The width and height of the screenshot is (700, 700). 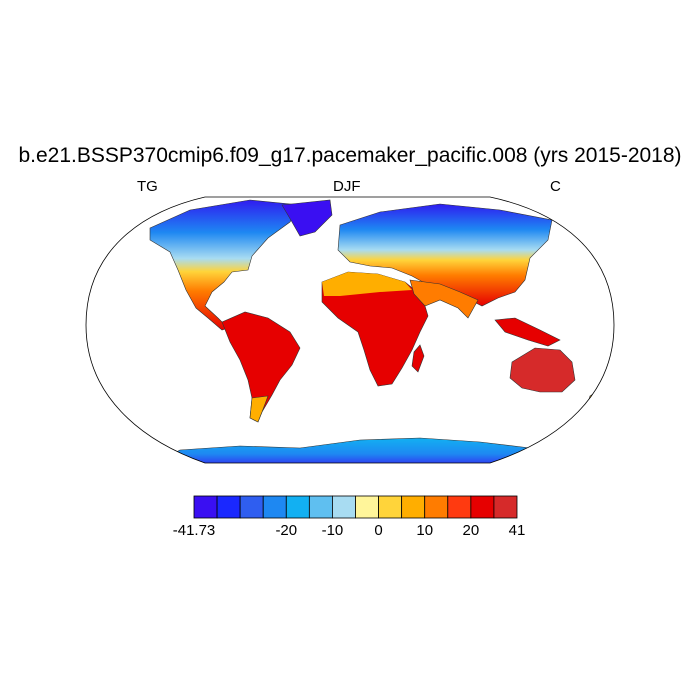 I want to click on south-asia-region, so click(x=444, y=299).